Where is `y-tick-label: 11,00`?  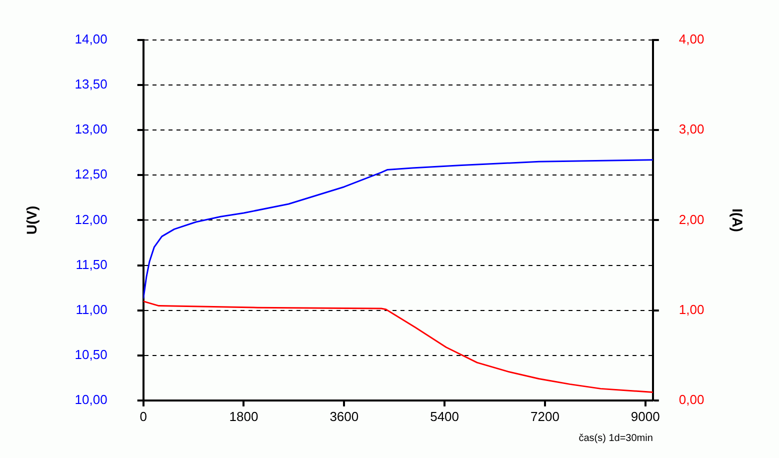 y-tick-label: 11,00 is located at coordinates (92, 309).